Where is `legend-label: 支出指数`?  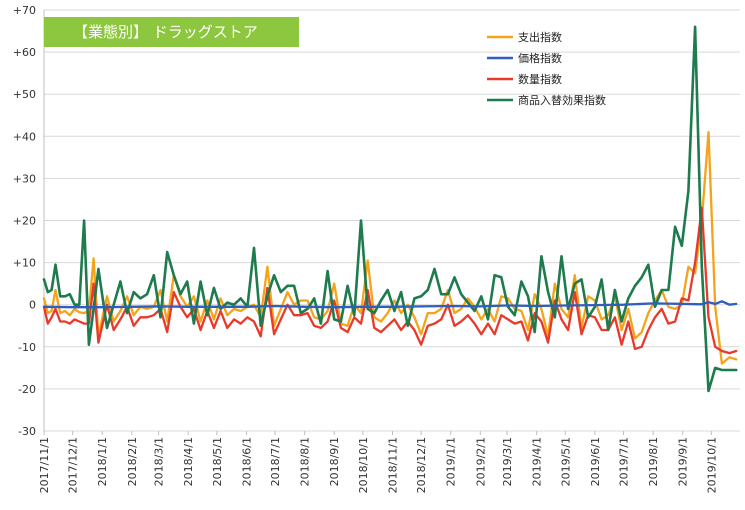 legend-label: 支出指数 is located at coordinates (540, 37).